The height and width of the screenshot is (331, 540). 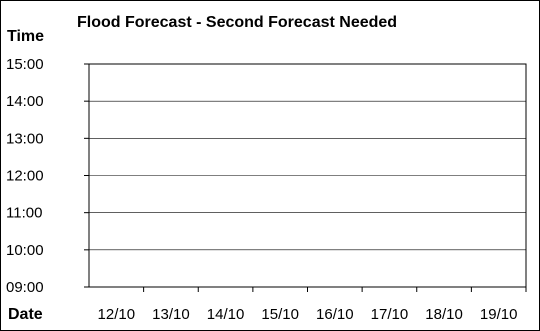 What do you see at coordinates (444, 314) in the screenshot?
I see `x-tick-label: 18/10` at bounding box center [444, 314].